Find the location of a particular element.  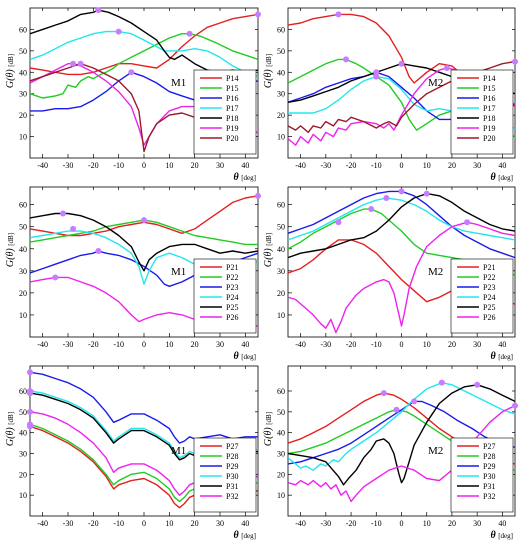

series-line-p23 is located at coordinates (401, 224).